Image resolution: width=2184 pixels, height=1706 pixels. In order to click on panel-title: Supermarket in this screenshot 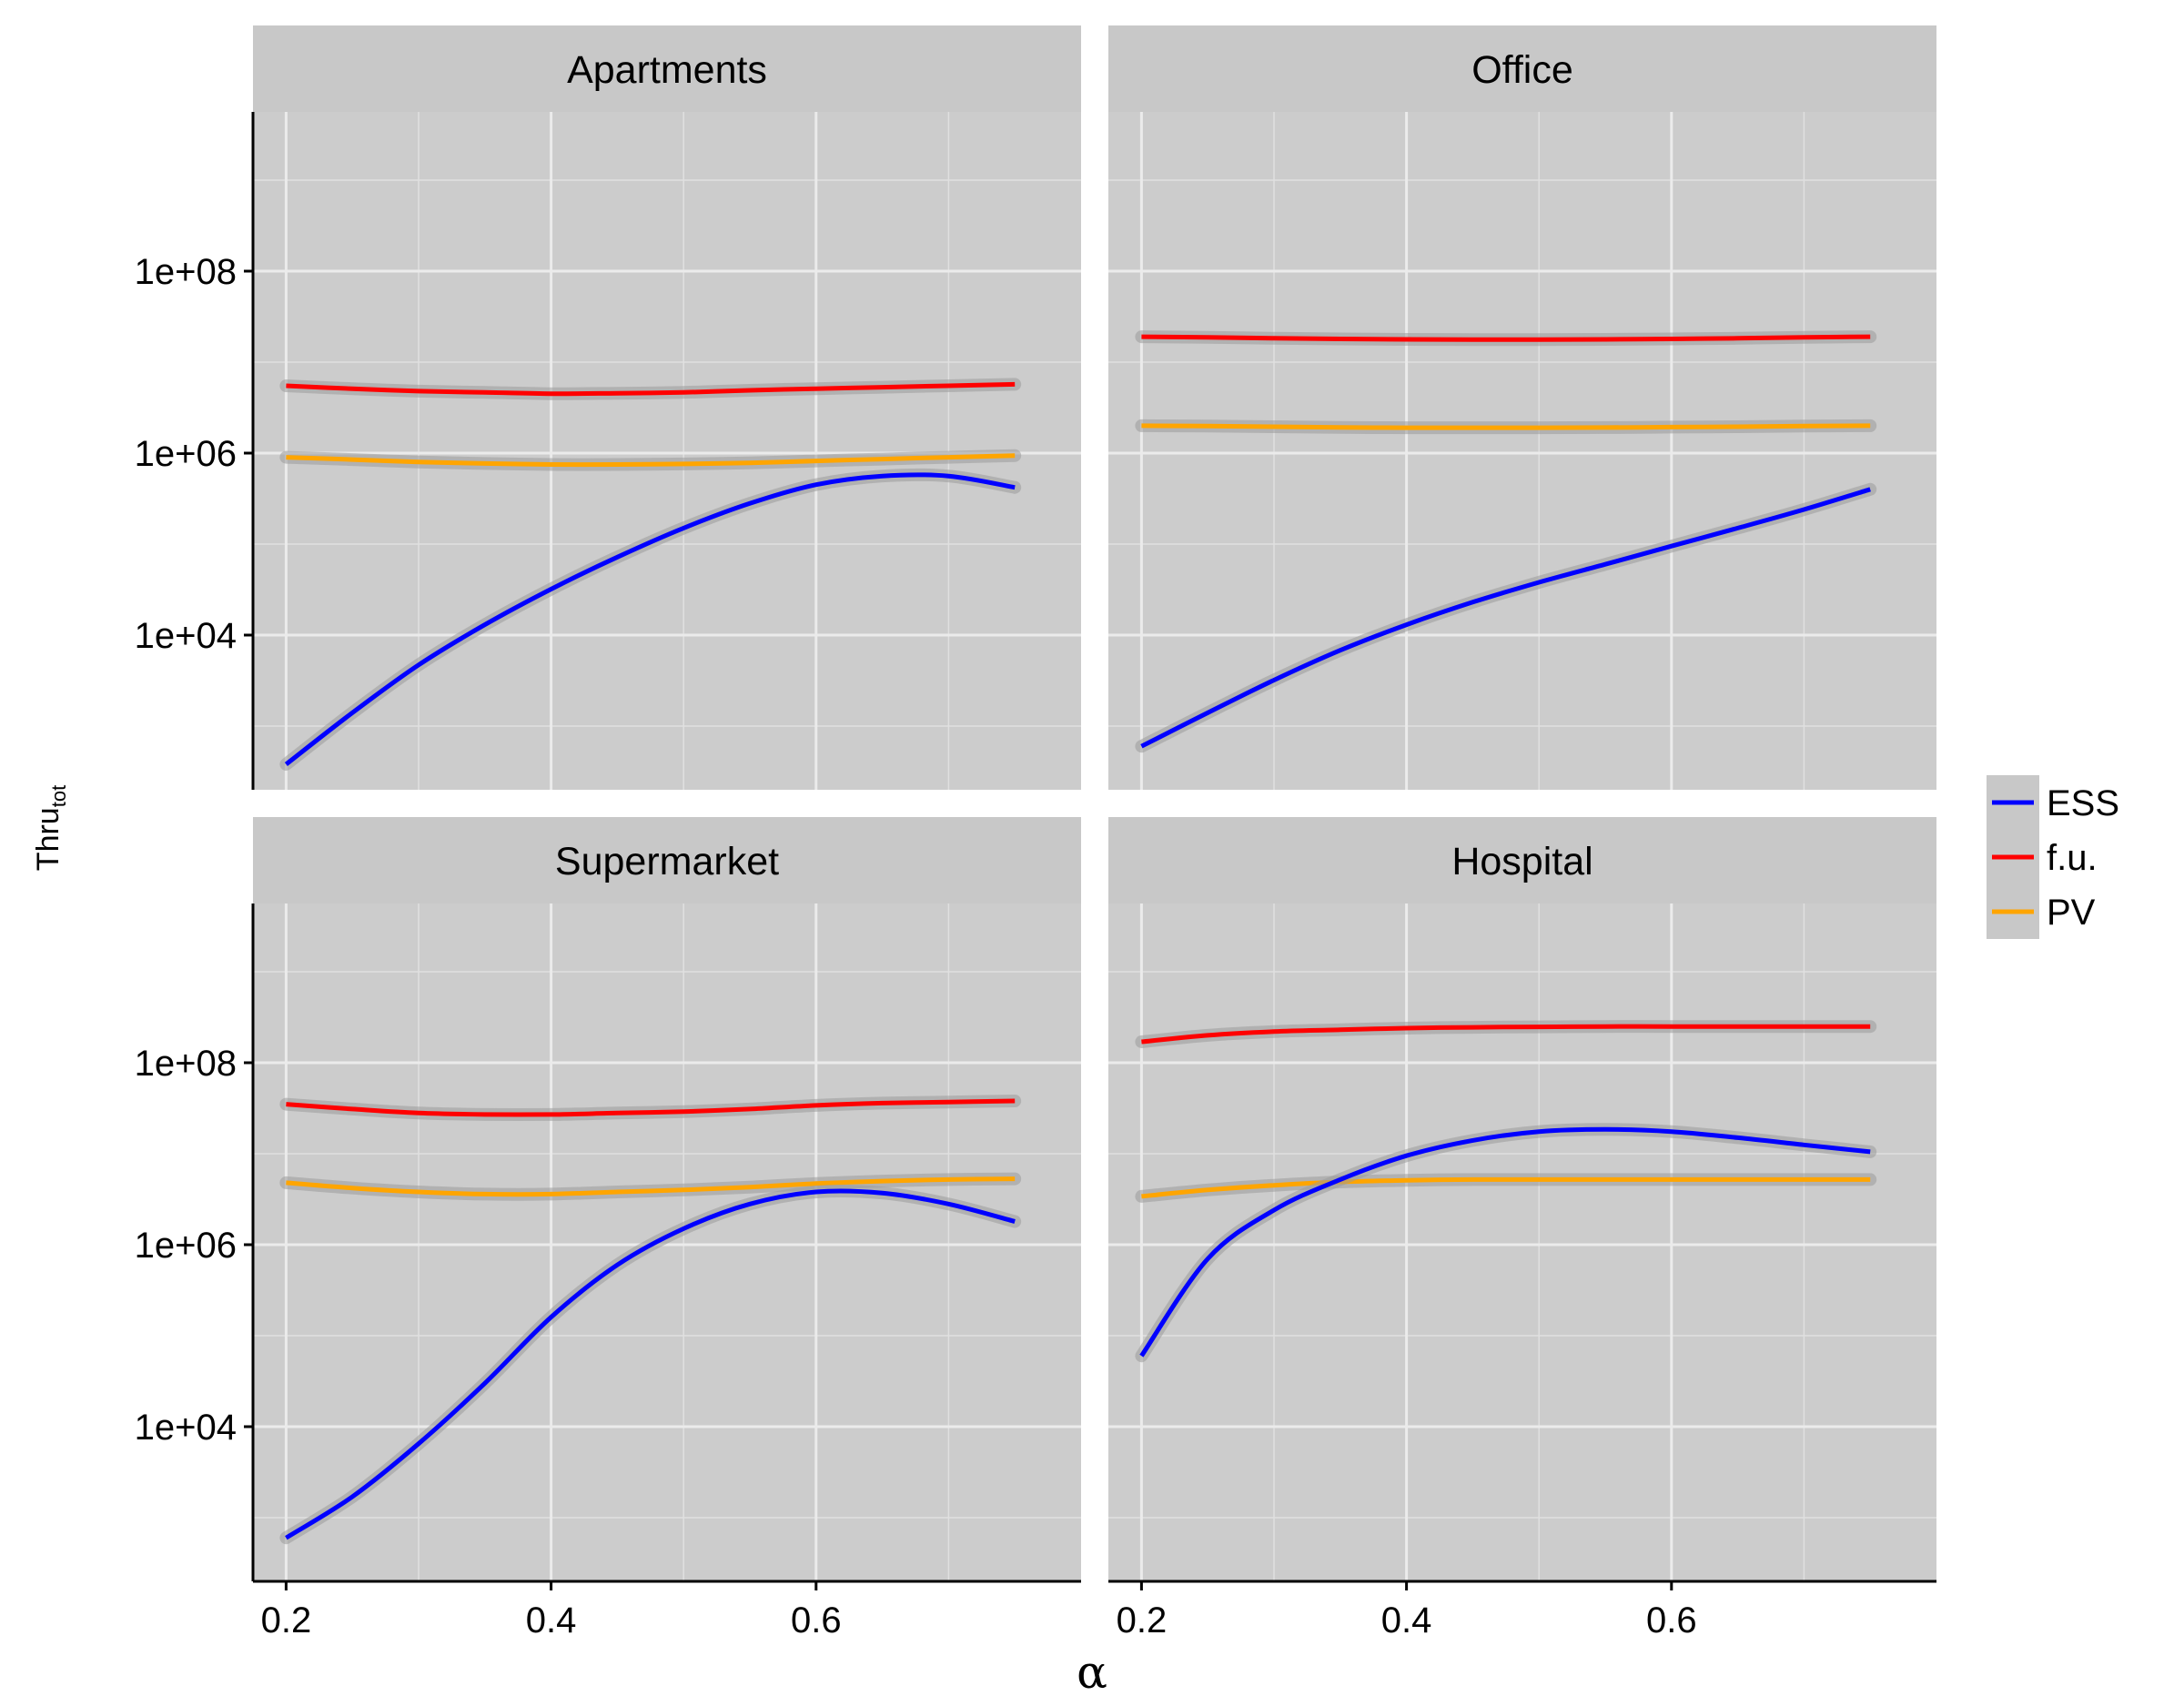, I will do `click(667, 861)`.